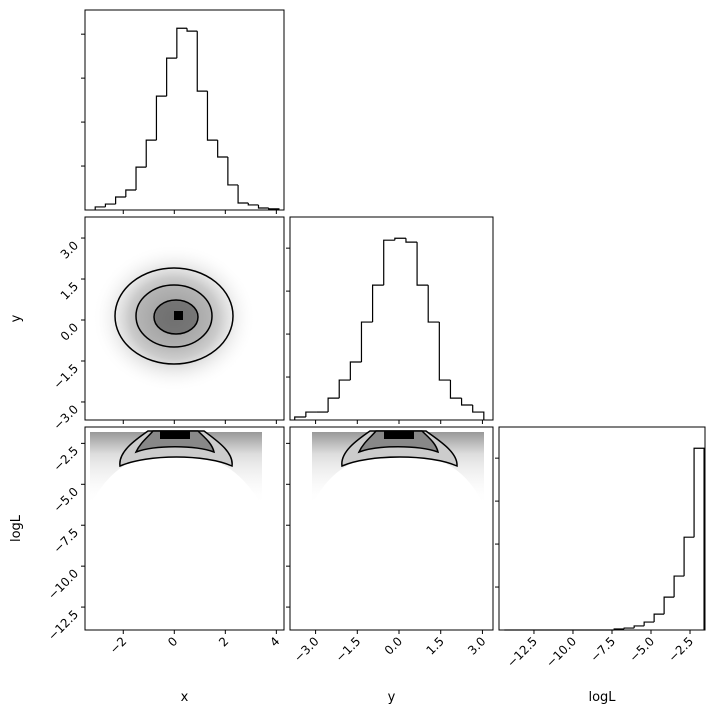  I want to click on x-tick-label: −10.0, so click(561, 652).